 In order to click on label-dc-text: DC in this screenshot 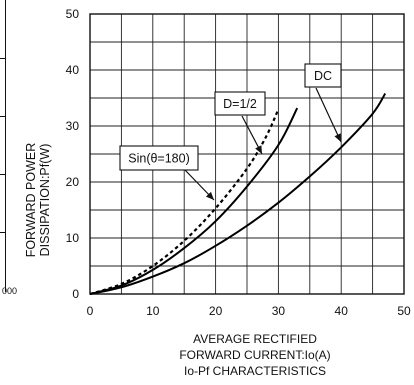, I will do `click(323, 76)`.